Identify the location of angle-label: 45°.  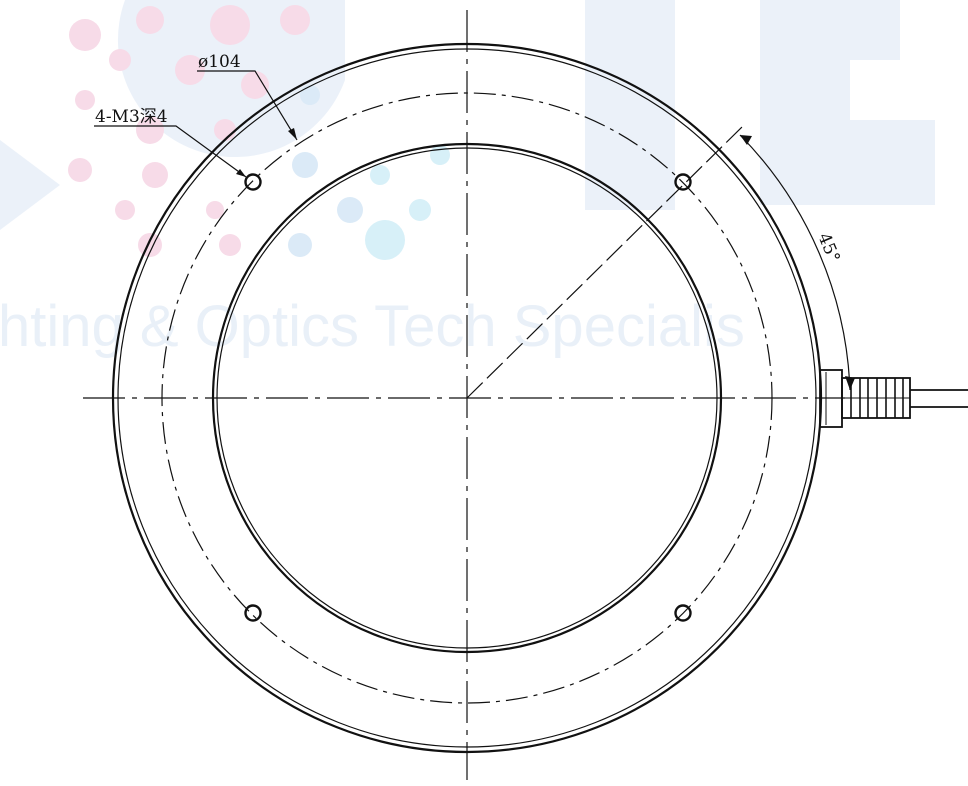
(828, 248).